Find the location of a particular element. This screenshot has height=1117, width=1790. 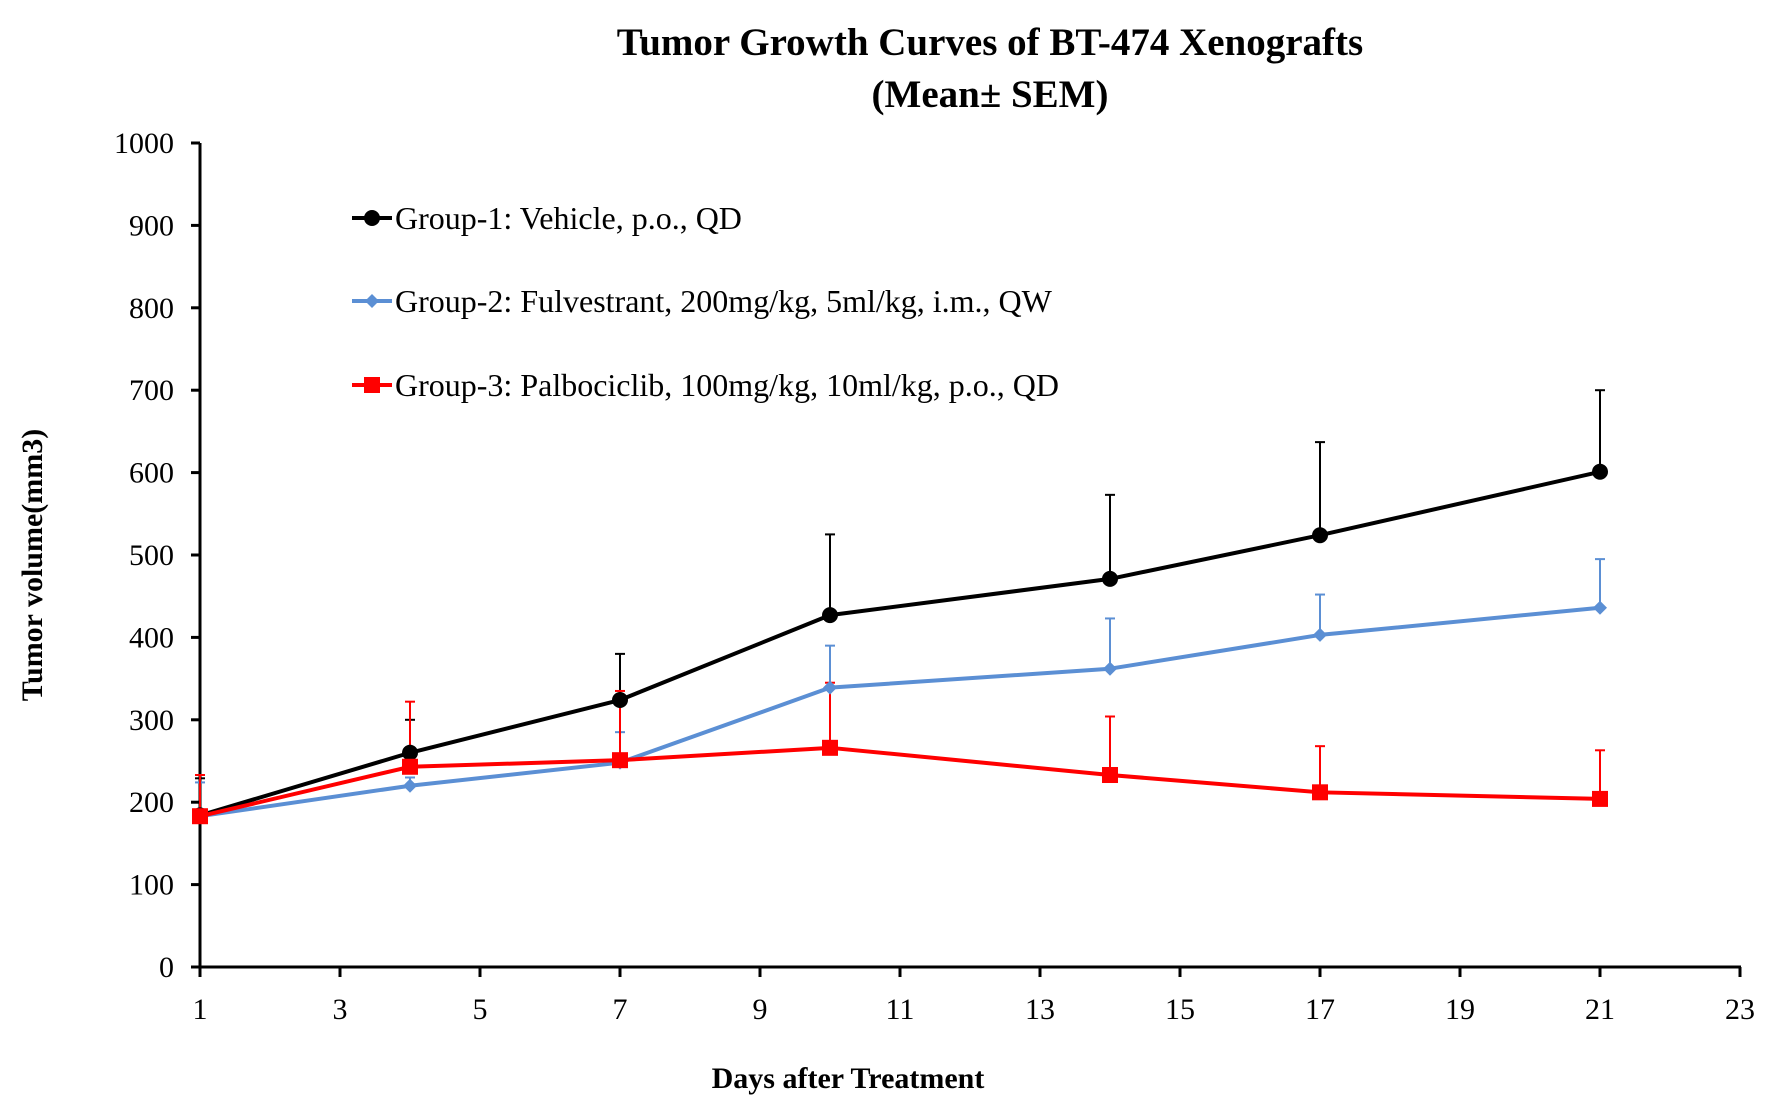

y-tick-label: 500 is located at coordinates (151, 555).